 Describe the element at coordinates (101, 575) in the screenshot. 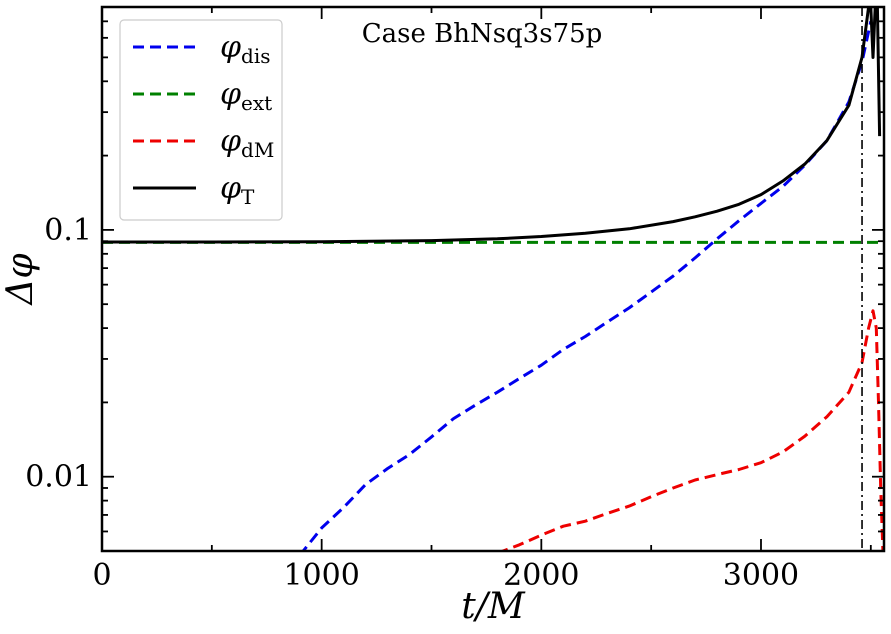

I see `x-tick-label: 0` at that location.